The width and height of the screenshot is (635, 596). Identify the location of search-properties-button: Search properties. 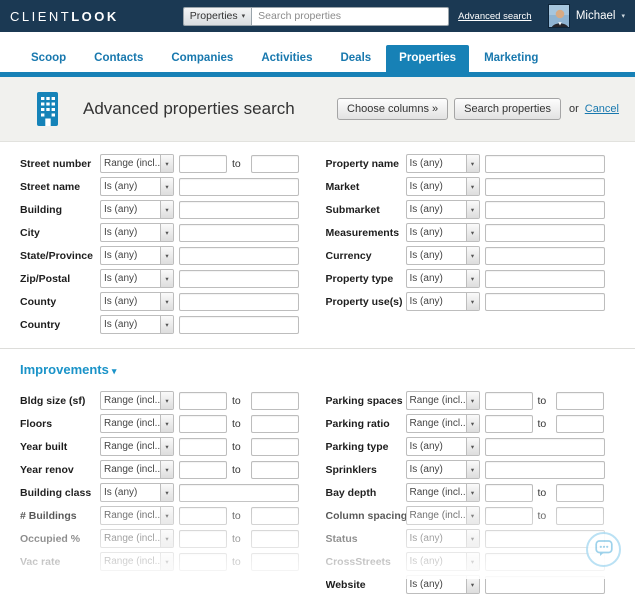
(507, 109).